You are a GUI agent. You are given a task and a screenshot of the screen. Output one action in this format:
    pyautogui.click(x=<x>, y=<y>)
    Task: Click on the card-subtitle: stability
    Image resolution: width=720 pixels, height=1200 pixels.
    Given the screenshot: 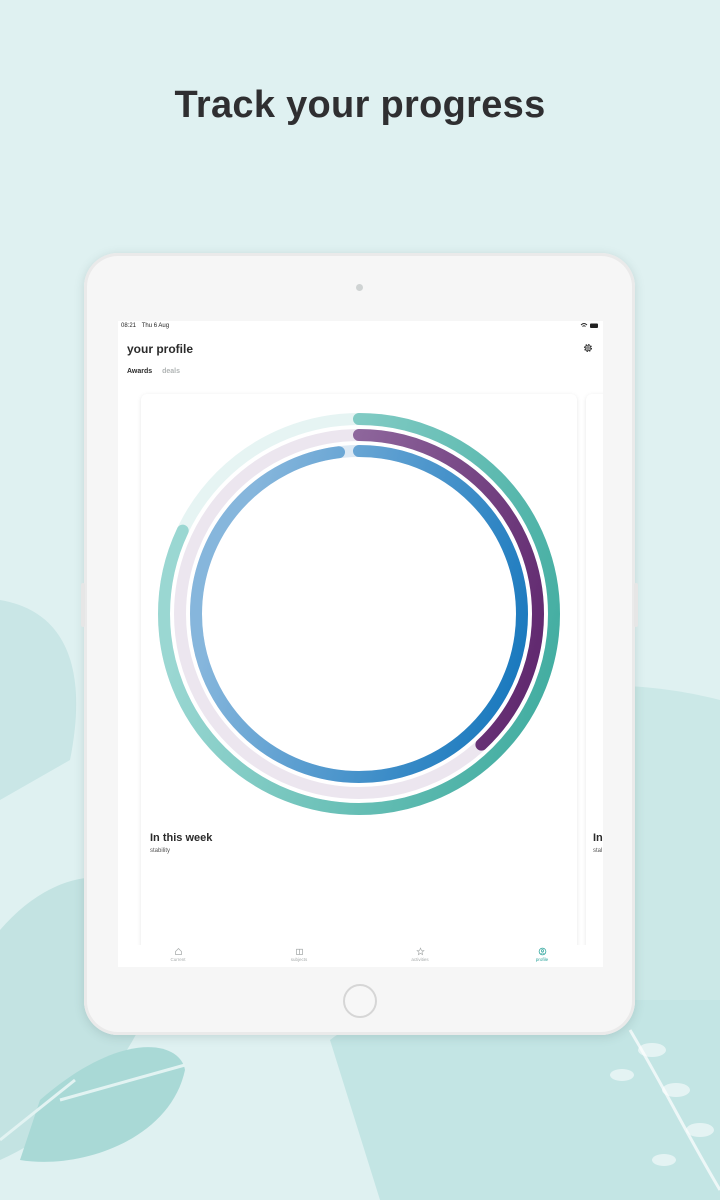 What is the action you would take?
    pyautogui.click(x=160, y=851)
    